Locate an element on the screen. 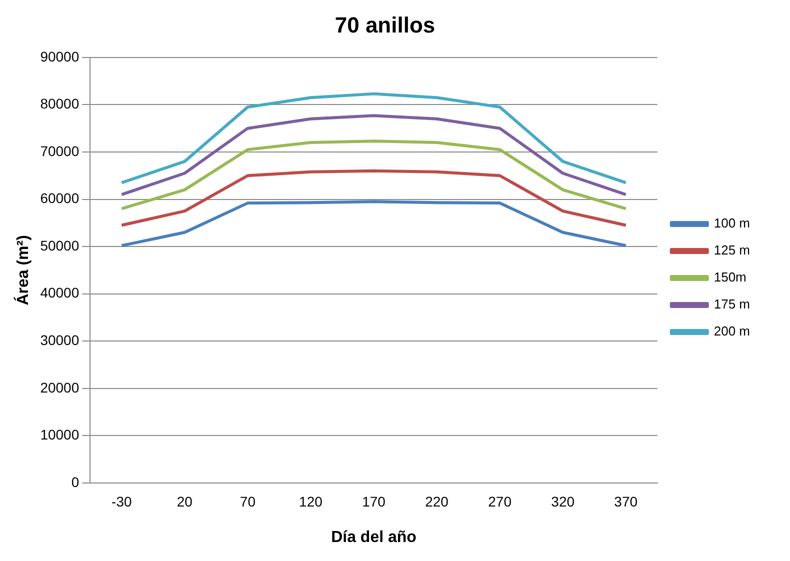 The height and width of the screenshot is (561, 790). x-tick-label: 220 is located at coordinates (437, 501).